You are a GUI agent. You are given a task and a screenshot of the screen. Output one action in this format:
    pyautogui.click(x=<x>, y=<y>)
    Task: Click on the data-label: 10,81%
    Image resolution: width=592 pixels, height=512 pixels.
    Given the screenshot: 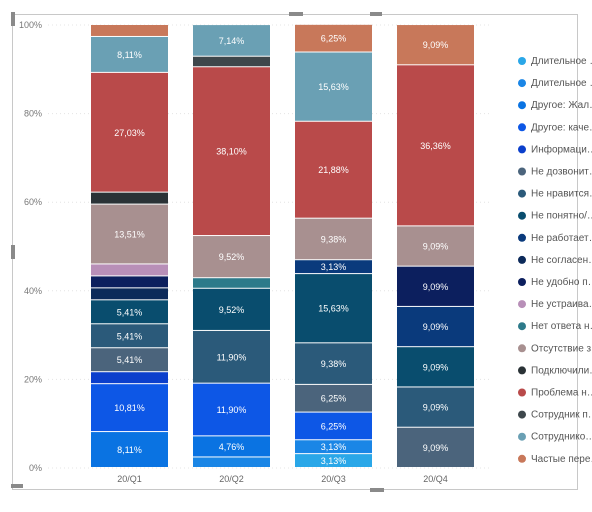 What is the action you would take?
    pyautogui.click(x=129, y=408)
    